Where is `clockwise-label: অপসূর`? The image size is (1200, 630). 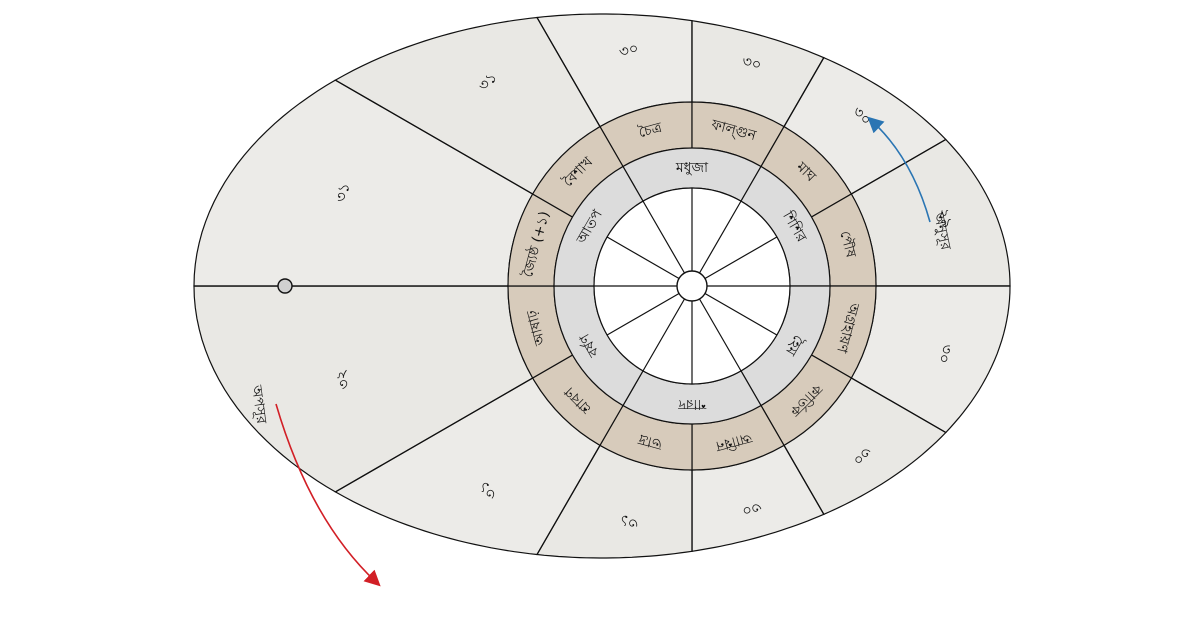
clockwise-label: অপসূর is located at coordinates (258, 404).